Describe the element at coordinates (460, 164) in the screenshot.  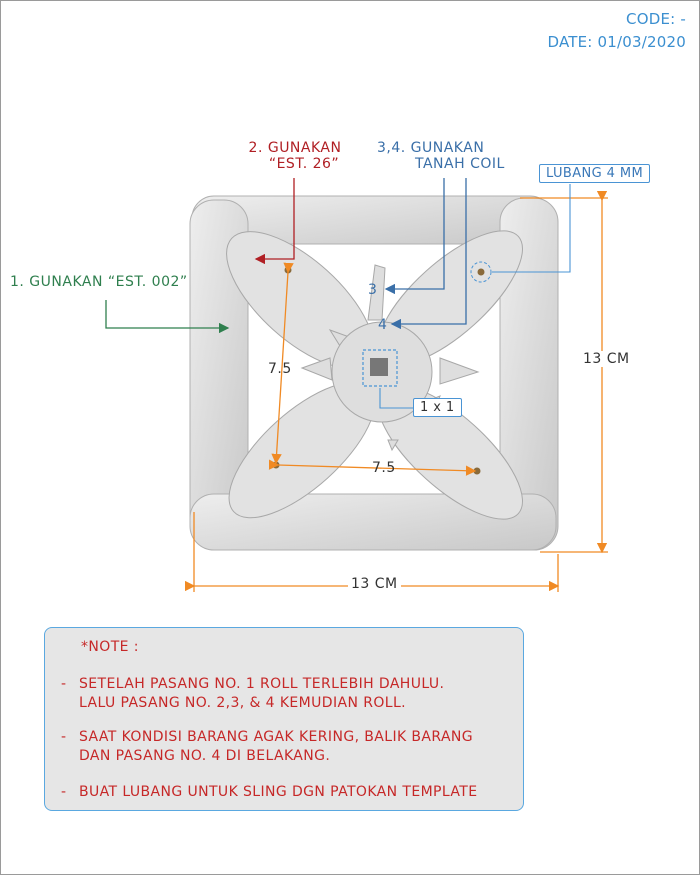
I see `callout-part34-line2: TANAH COIL` at that location.